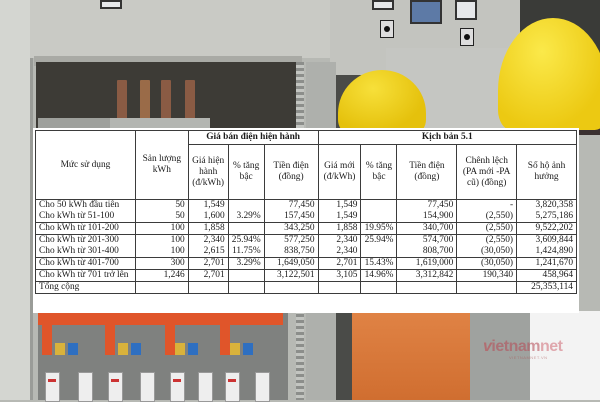 The image size is (600, 402). I want to click on header-new-pct: % tăng bậc, so click(379, 172).